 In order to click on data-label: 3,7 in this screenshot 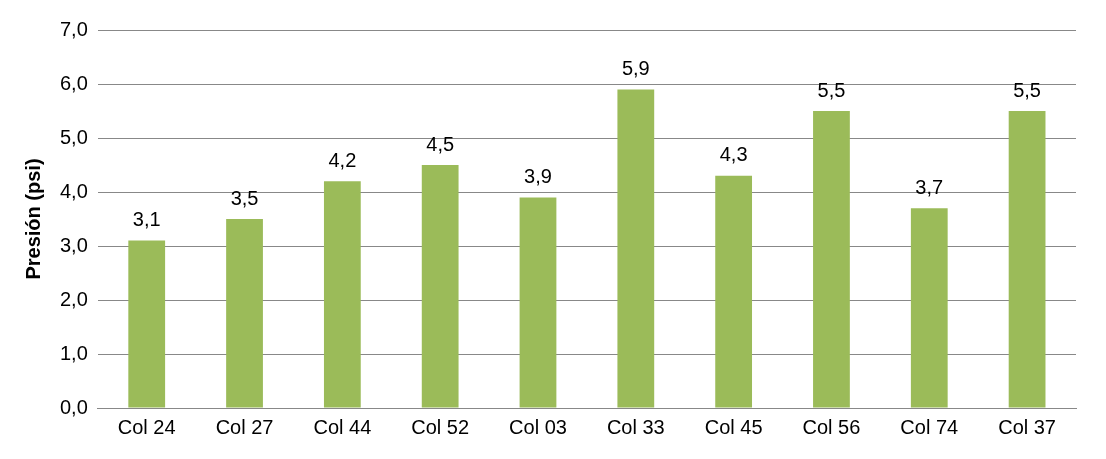, I will do `click(929, 186)`.